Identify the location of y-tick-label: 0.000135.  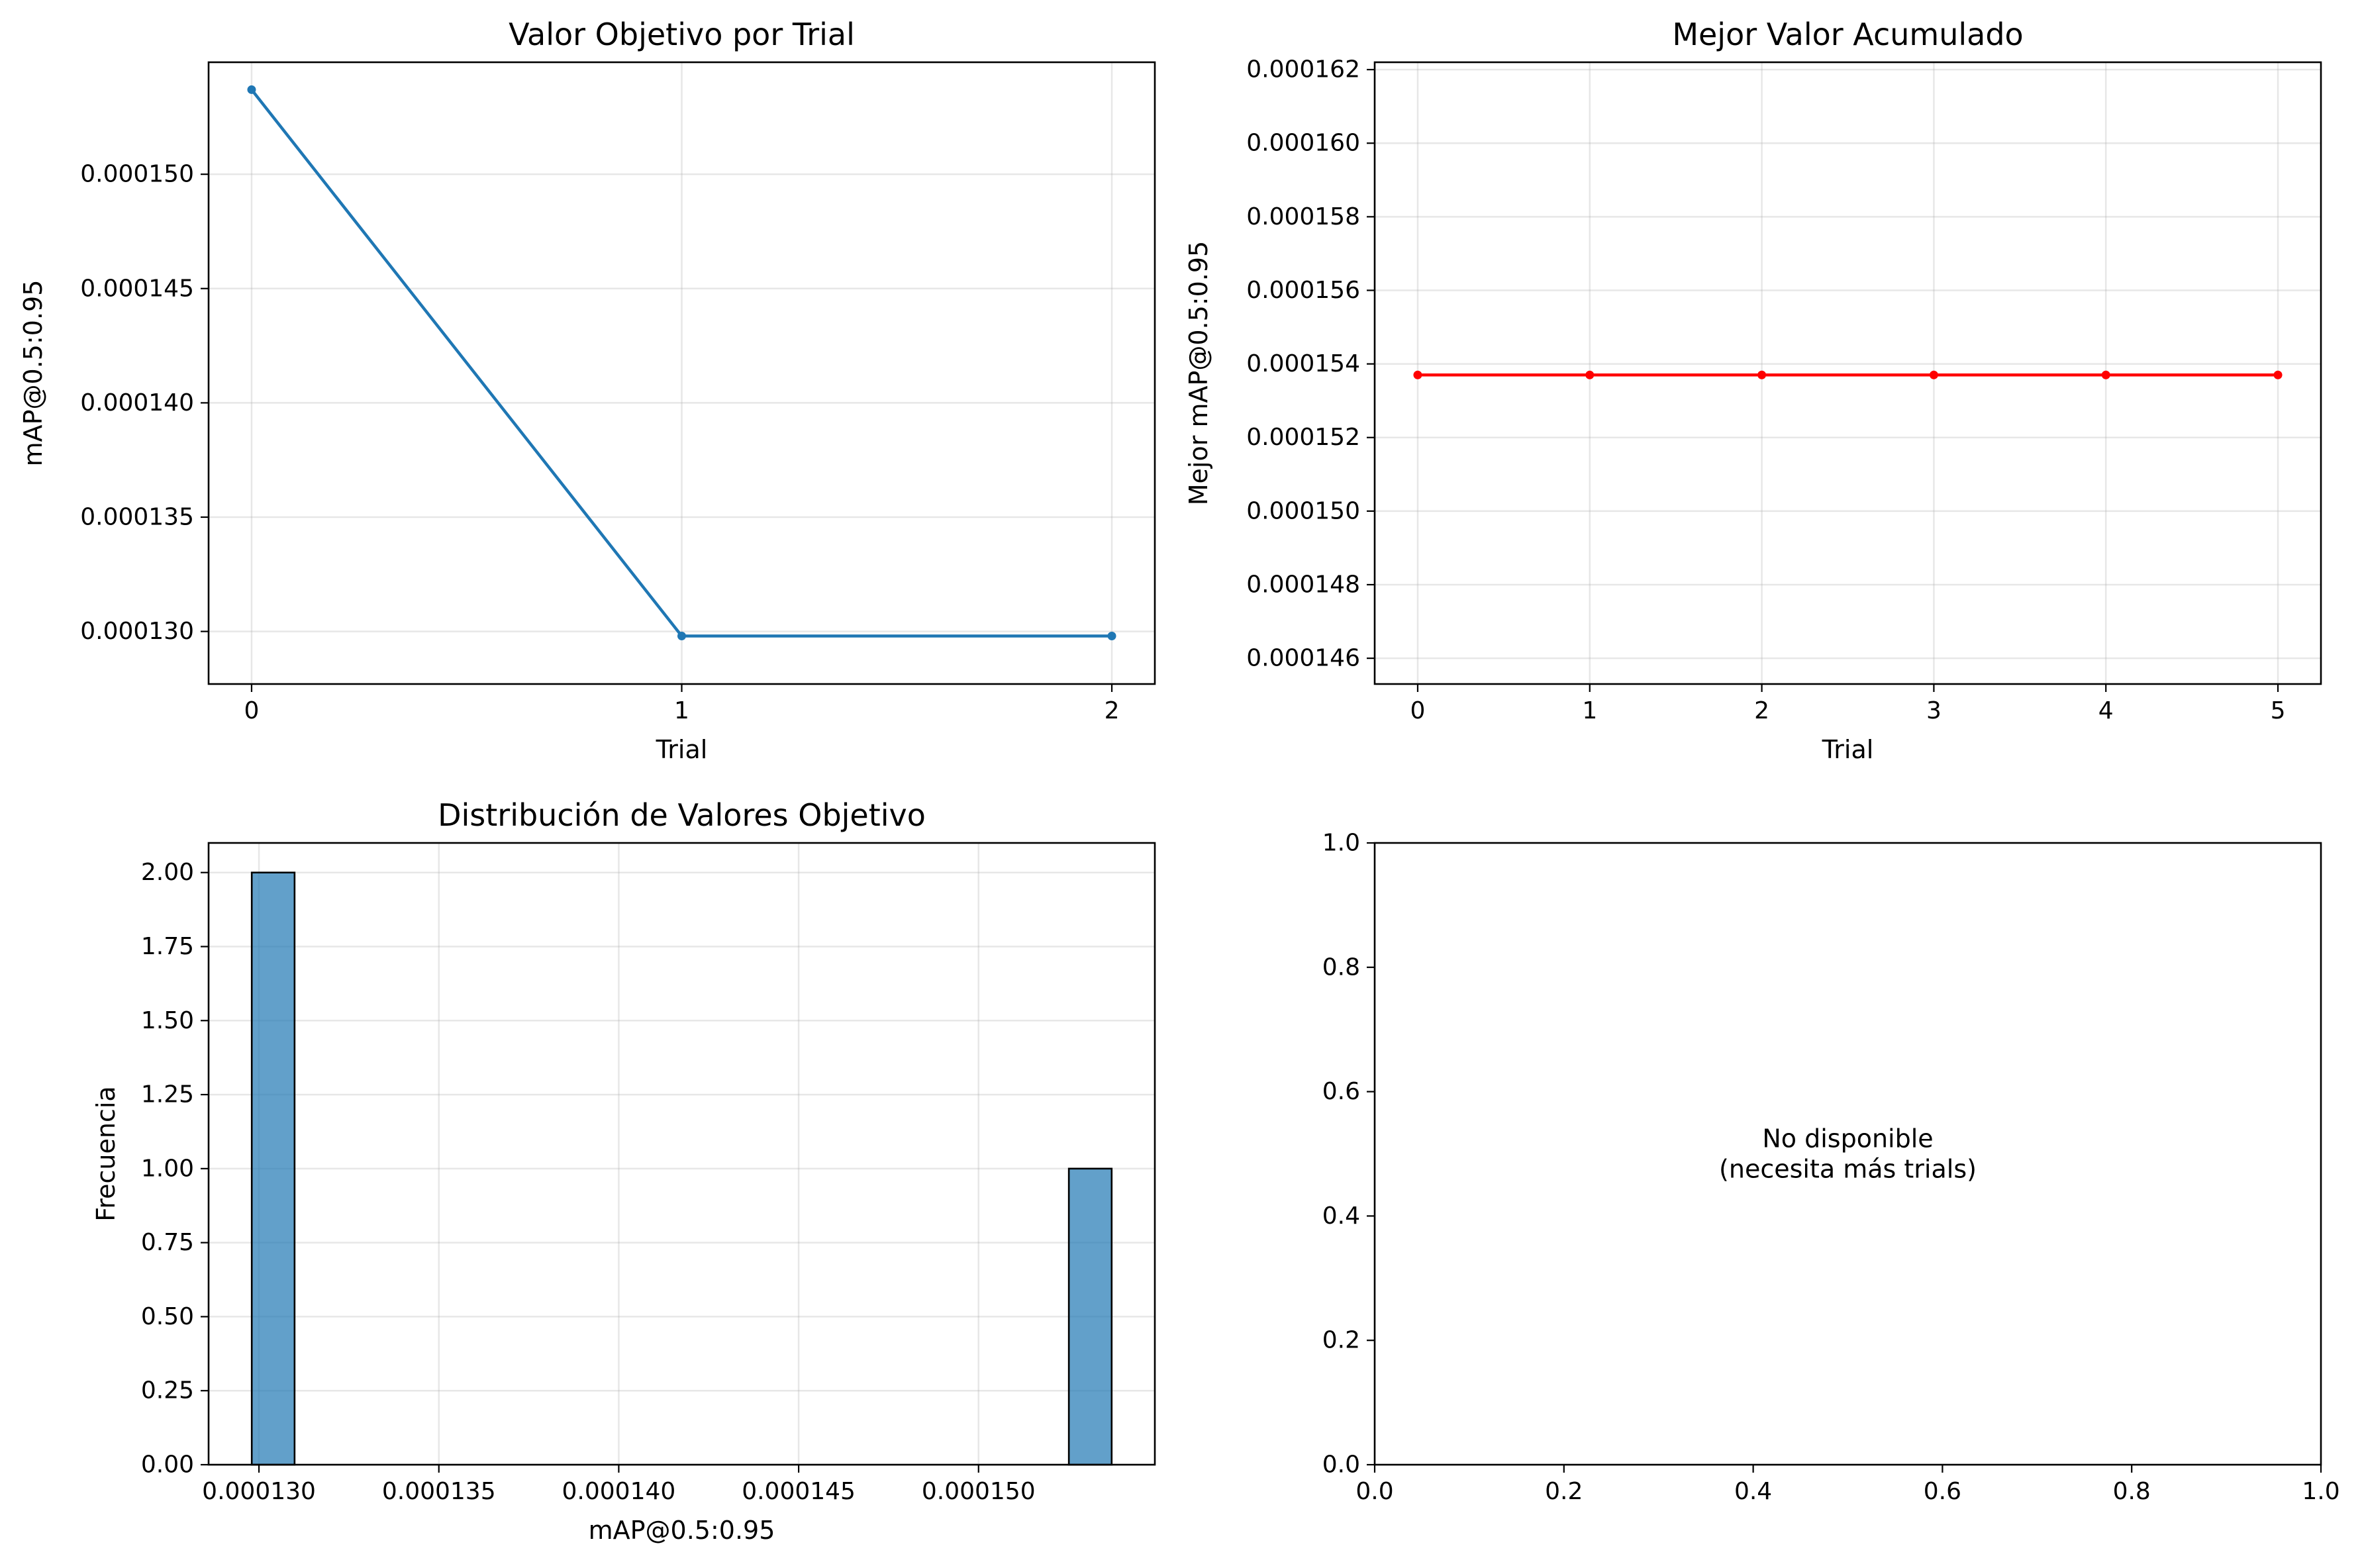
(137, 516).